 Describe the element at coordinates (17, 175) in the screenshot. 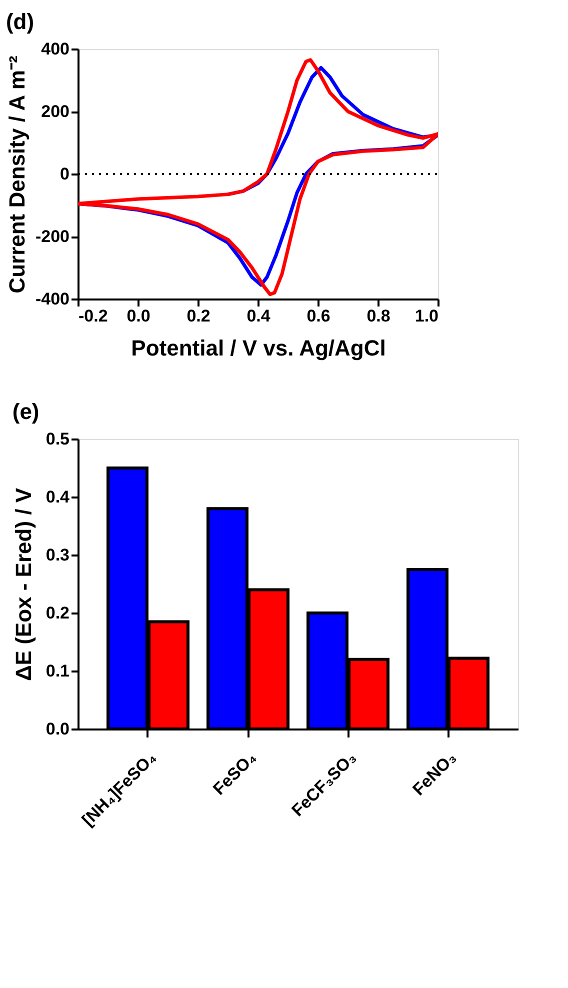

I see `y-axis-title: Current Density / A m⁻²` at that location.